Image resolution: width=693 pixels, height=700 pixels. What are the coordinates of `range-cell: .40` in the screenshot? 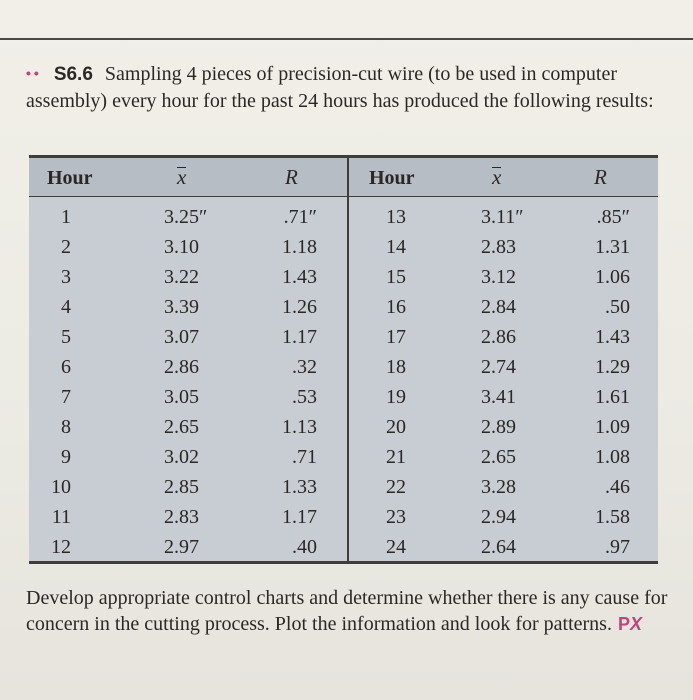 It's located at (304, 547).